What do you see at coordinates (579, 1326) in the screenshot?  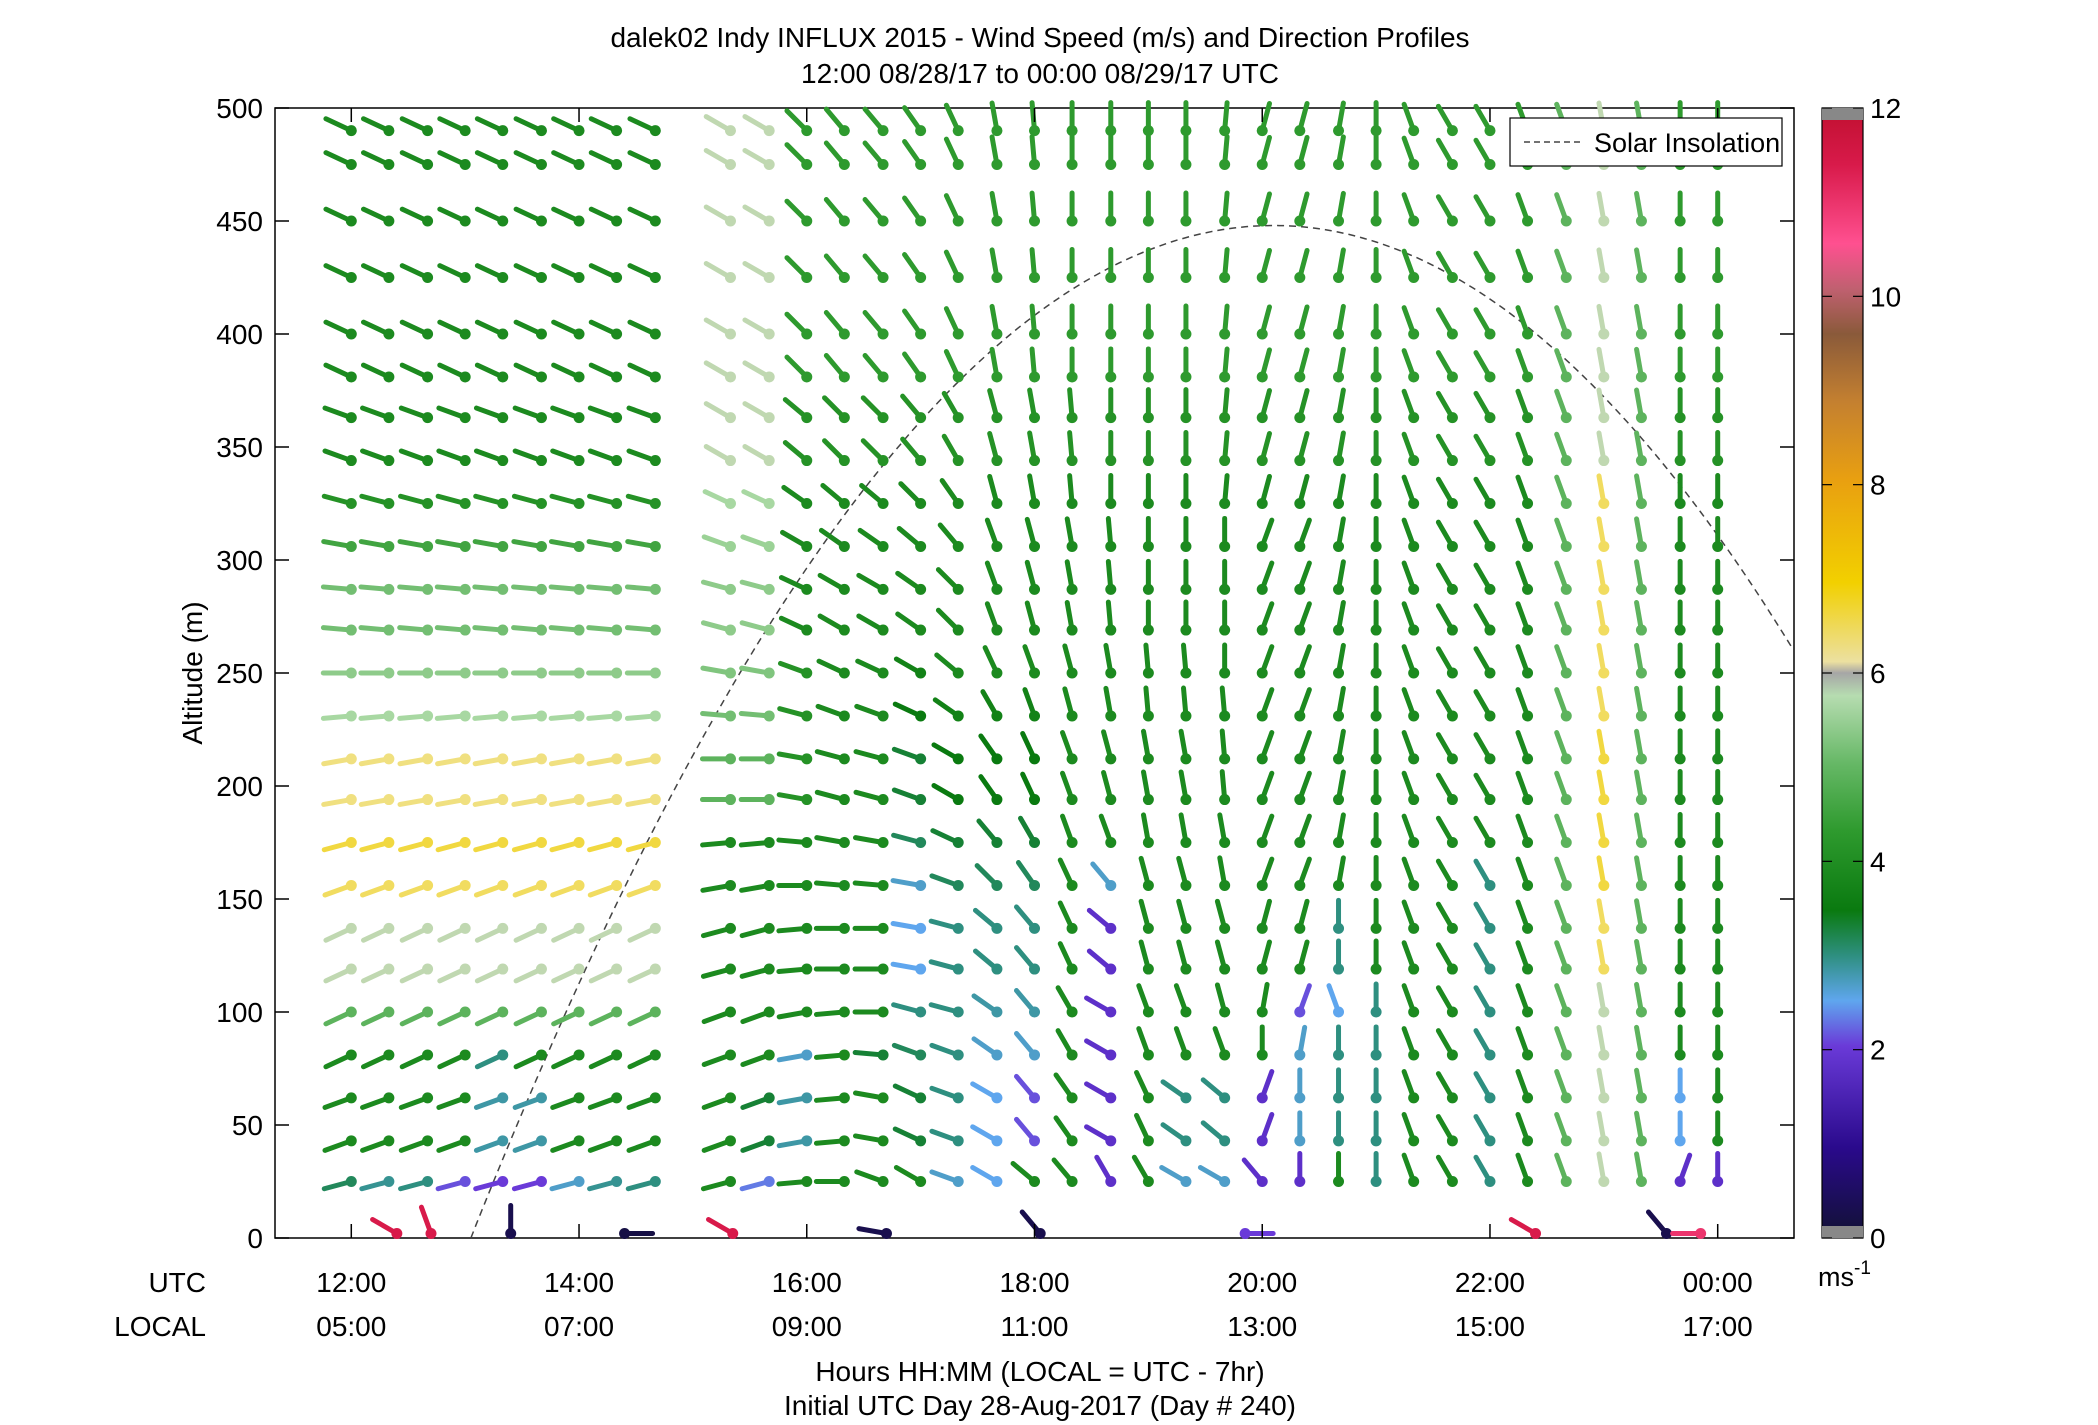 I see `x-tick-label-local: 07:00` at bounding box center [579, 1326].